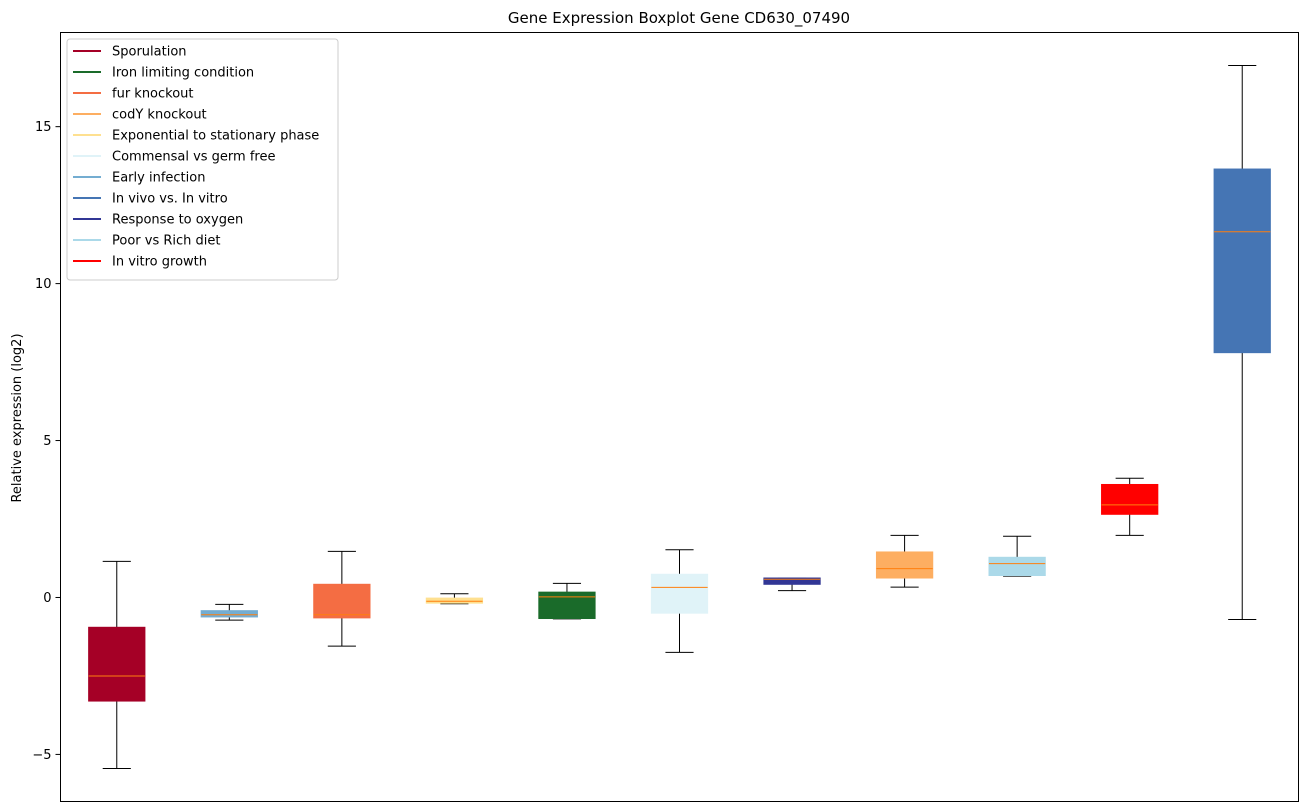 The image size is (1309, 812). I want to click on y-tick-label: 15, so click(43, 127).